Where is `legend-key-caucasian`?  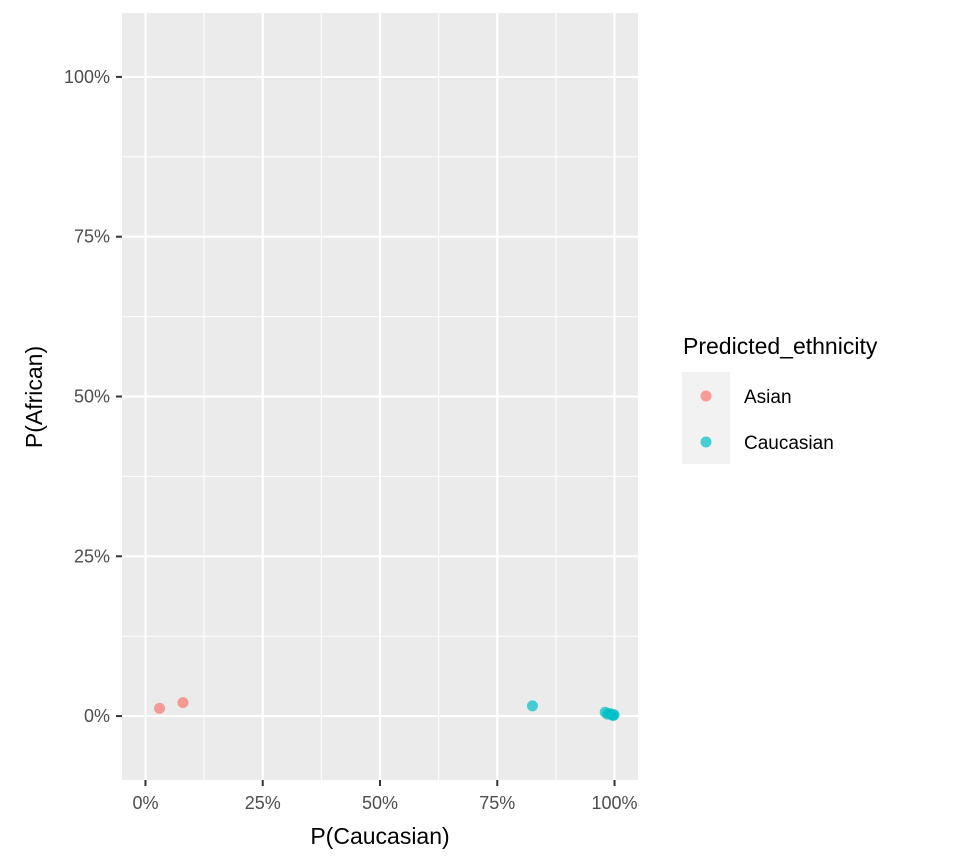 legend-key-caucasian is located at coordinates (706, 442).